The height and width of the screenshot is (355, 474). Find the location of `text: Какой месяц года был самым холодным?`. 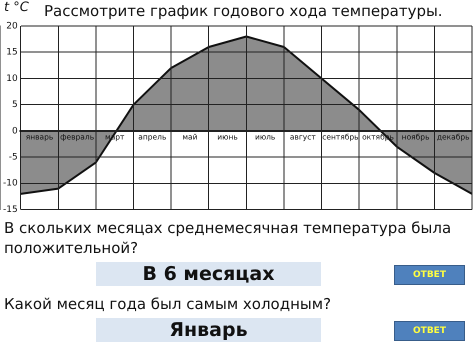

text: Какой месяц года был самым холодным? is located at coordinates (167, 304).